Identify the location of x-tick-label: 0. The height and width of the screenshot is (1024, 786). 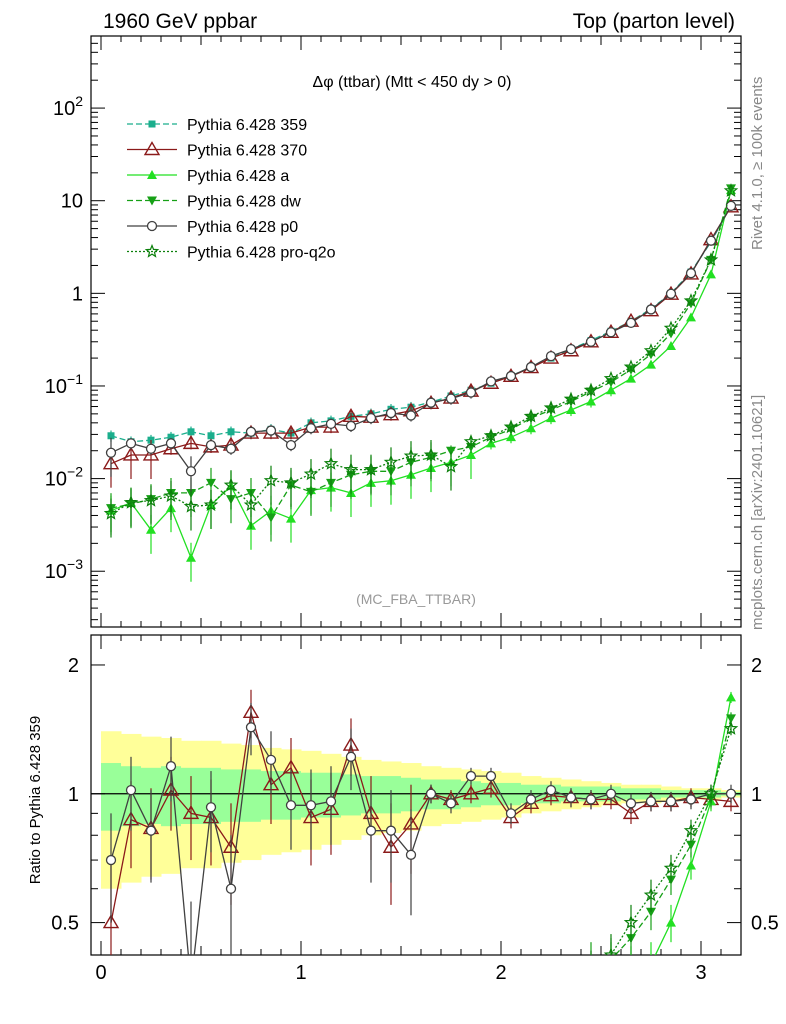
(100, 973).